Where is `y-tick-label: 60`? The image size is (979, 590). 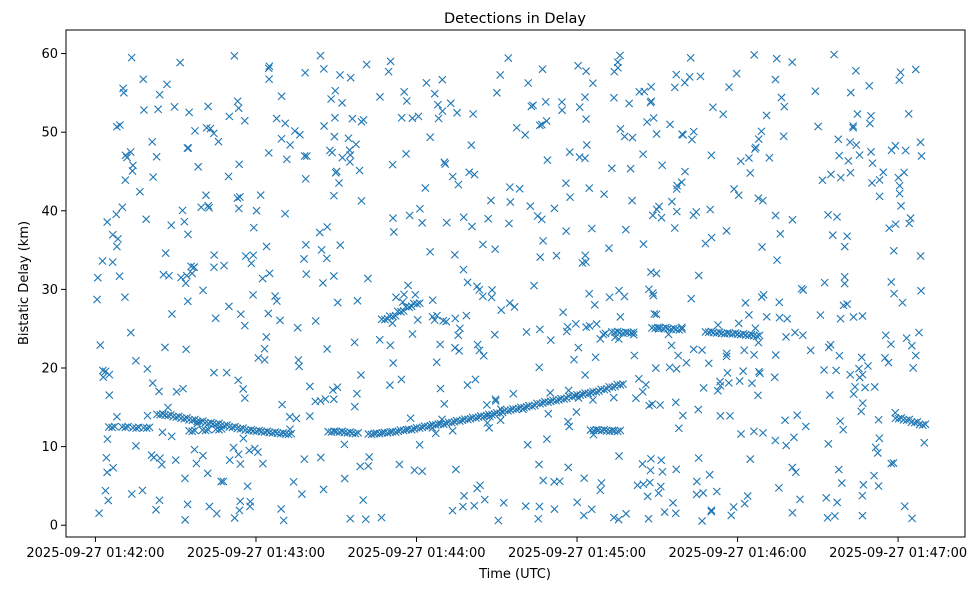
y-tick-label: 60 is located at coordinates (49, 54).